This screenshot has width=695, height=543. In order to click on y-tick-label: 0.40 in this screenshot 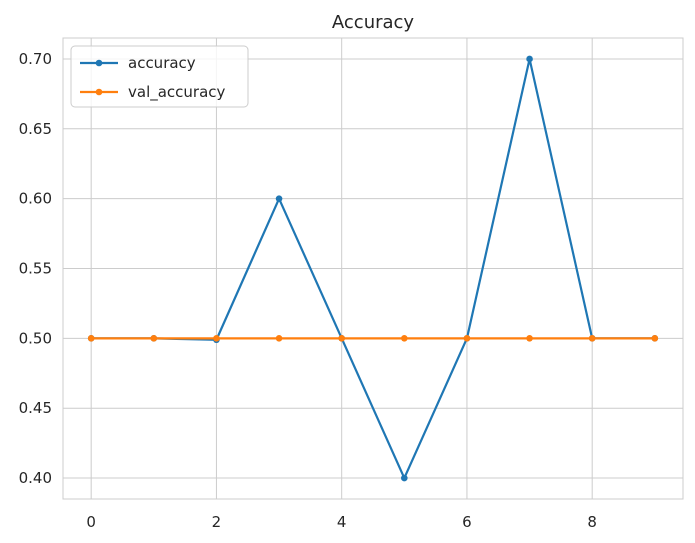, I will do `click(35, 478)`.